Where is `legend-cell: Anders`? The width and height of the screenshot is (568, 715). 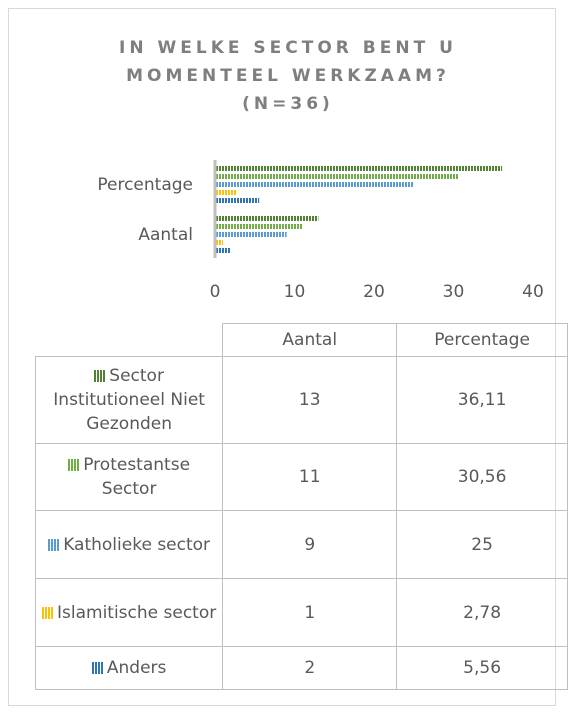
legend-cell: Anders is located at coordinates (129, 668).